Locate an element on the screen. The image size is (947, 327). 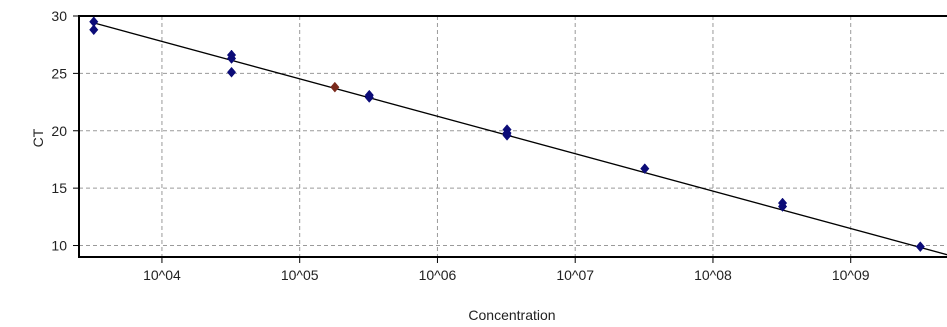
y-tick-label: 15 is located at coordinates (59, 188).